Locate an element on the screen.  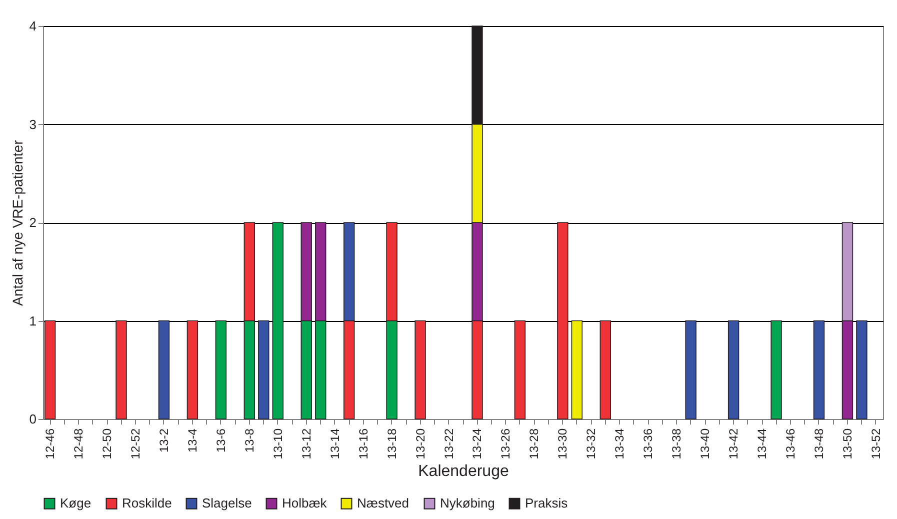
x-tick-label: 13-2 is located at coordinates (163, 440).